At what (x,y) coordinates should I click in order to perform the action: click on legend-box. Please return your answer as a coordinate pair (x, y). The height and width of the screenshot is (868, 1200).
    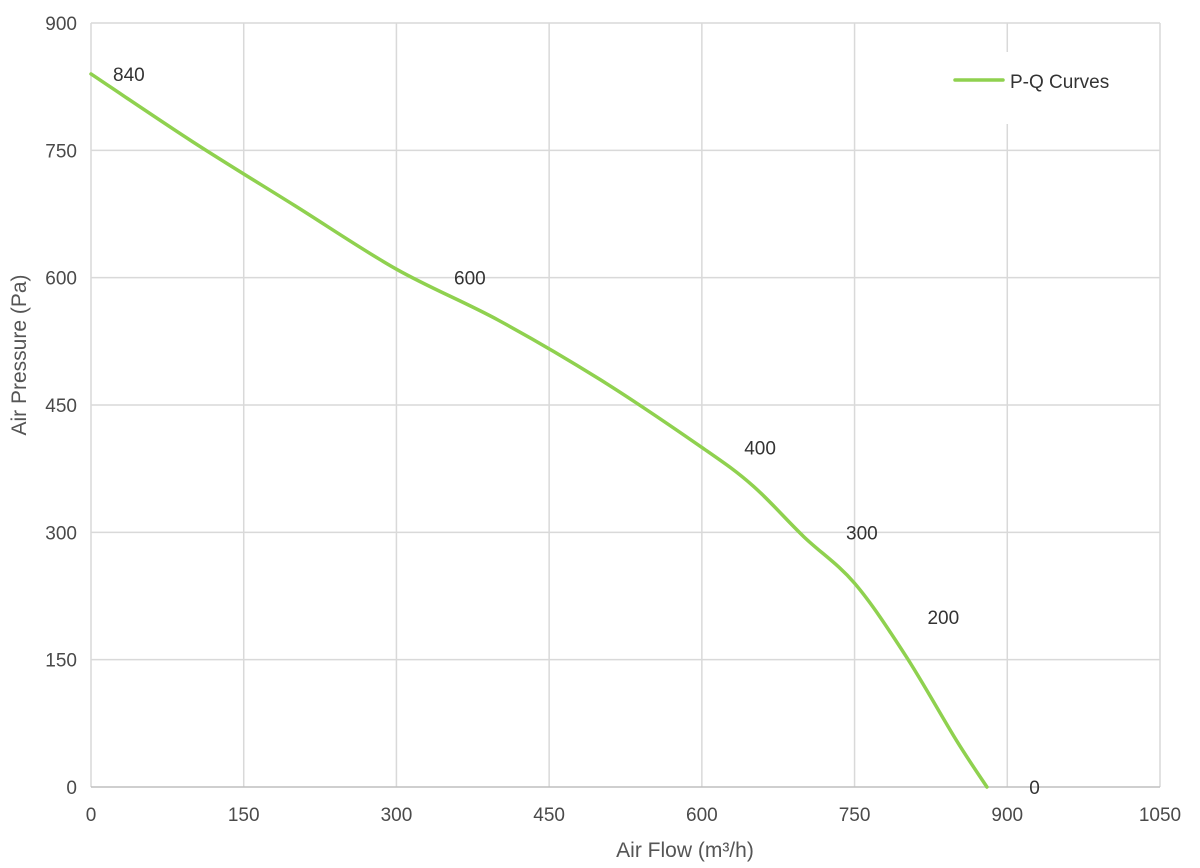
    Looking at the image, I should click on (1057, 88).